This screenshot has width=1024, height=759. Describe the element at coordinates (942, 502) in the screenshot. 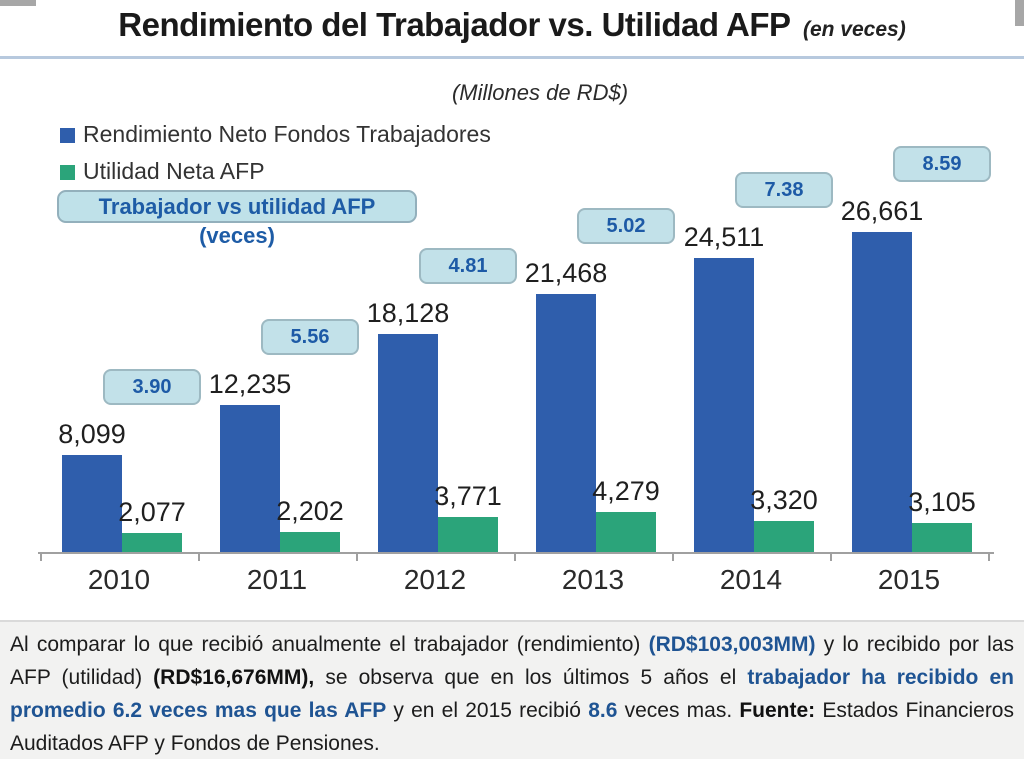

I see `bar-value-label-utilidad-2015: 3,105` at that location.